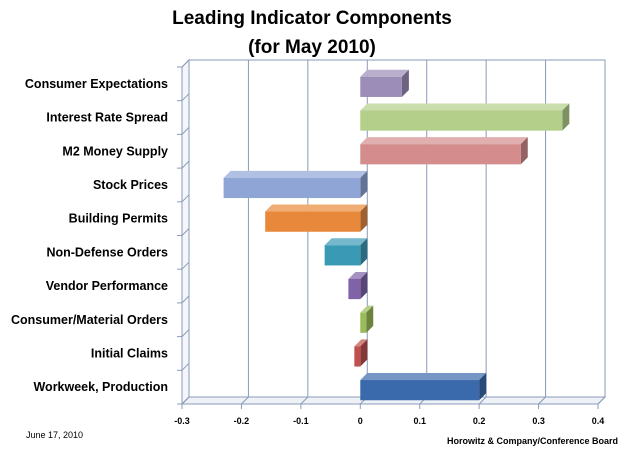 The image size is (625, 449). What do you see at coordinates (107, 118) in the screenshot?
I see `category-label: Interest Rate Spread` at bounding box center [107, 118].